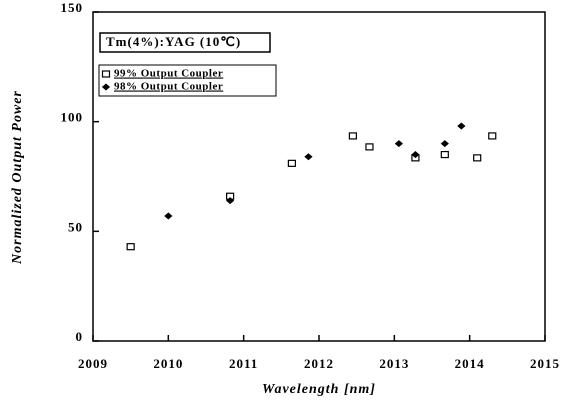 The width and height of the screenshot is (568, 407). I want to click on annotation-box, so click(185, 42).